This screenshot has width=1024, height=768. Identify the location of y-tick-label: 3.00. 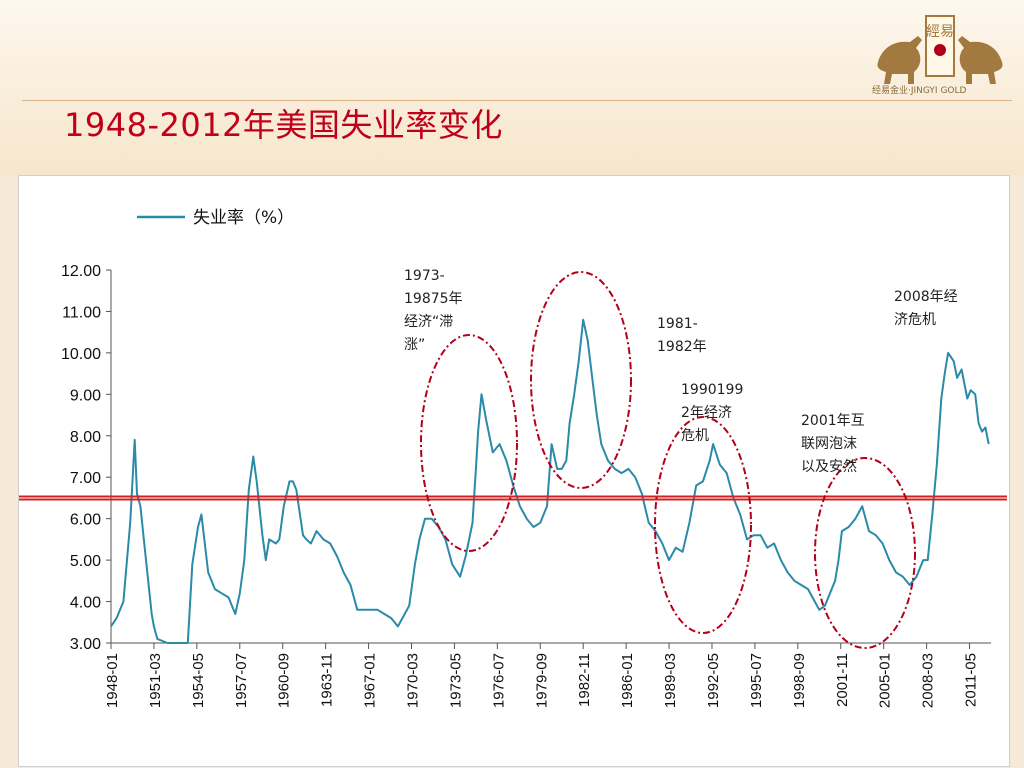
(85, 644).